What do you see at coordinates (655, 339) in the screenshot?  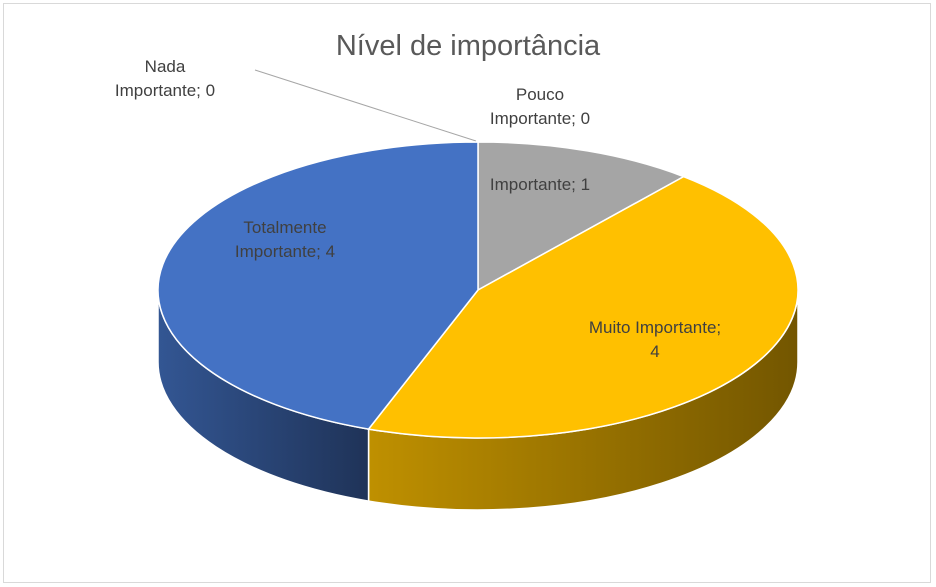 I see `data-label: Muito Importante; 4` at bounding box center [655, 339].